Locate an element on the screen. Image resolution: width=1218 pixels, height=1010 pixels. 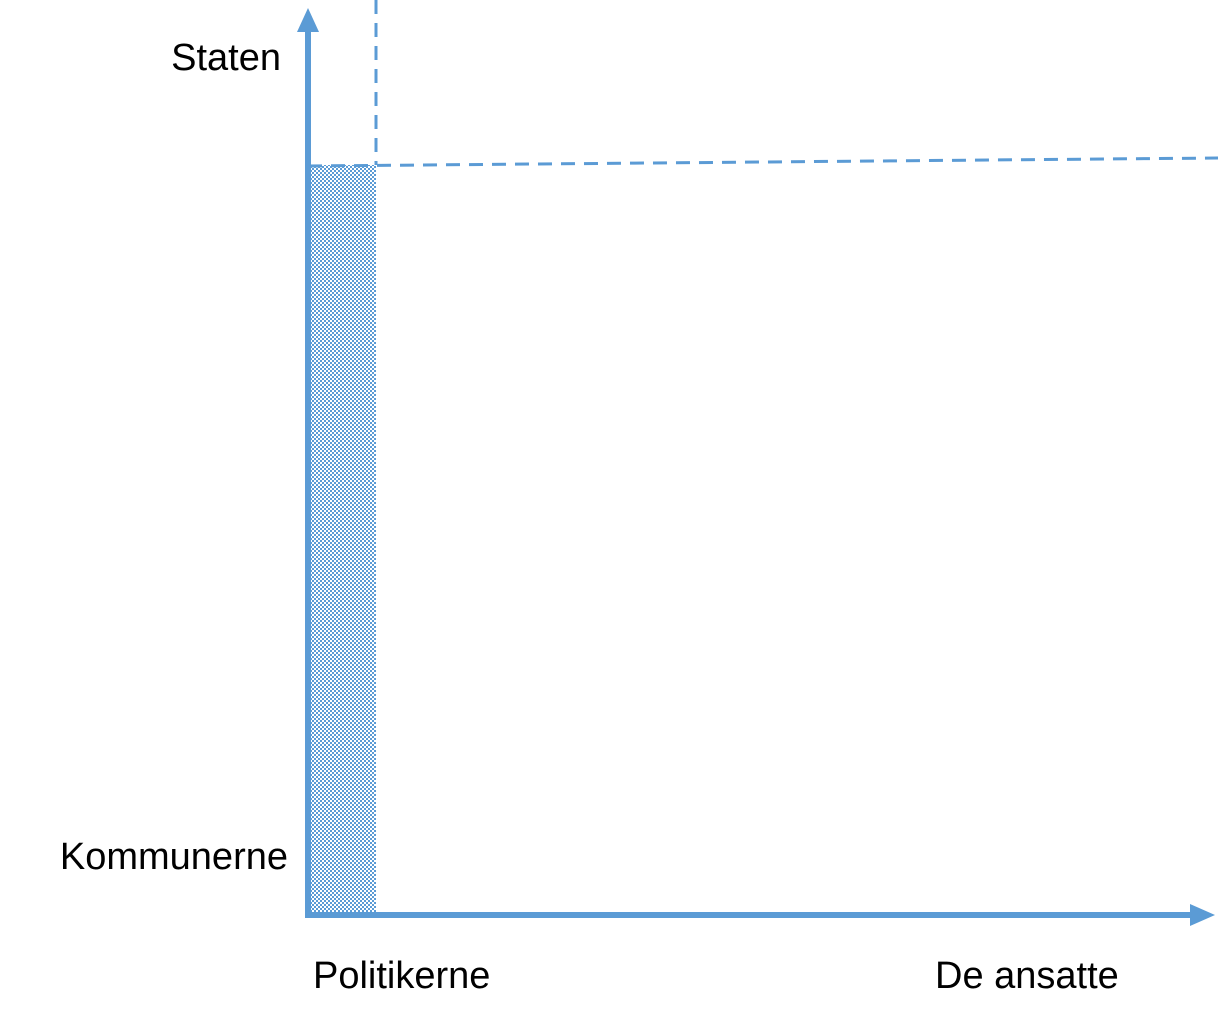
hatched-area is located at coordinates (342, 540).